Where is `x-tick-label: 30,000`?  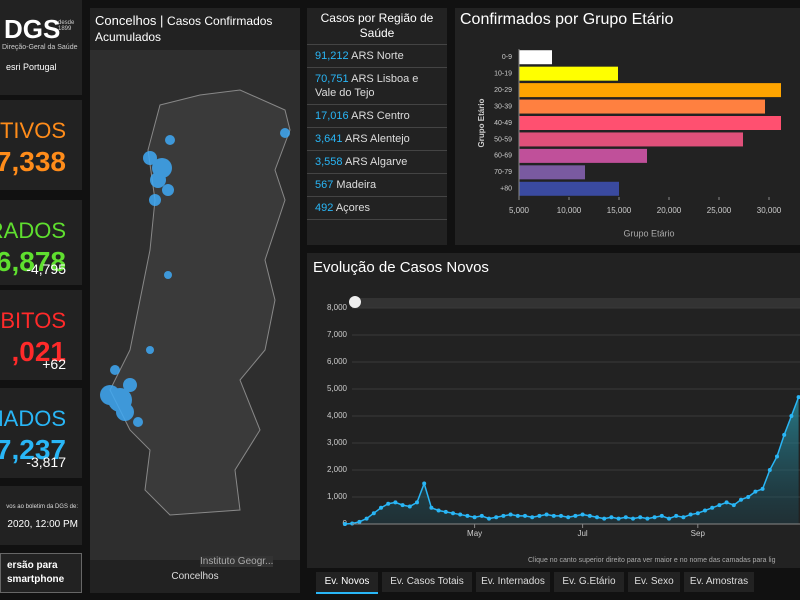 x-tick-label: 30,000 is located at coordinates (769, 210).